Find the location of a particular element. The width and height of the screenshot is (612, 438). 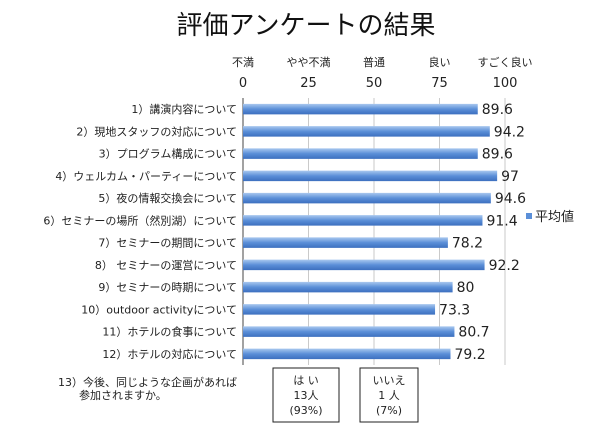

x-tick-label: 0 is located at coordinates (243, 83).